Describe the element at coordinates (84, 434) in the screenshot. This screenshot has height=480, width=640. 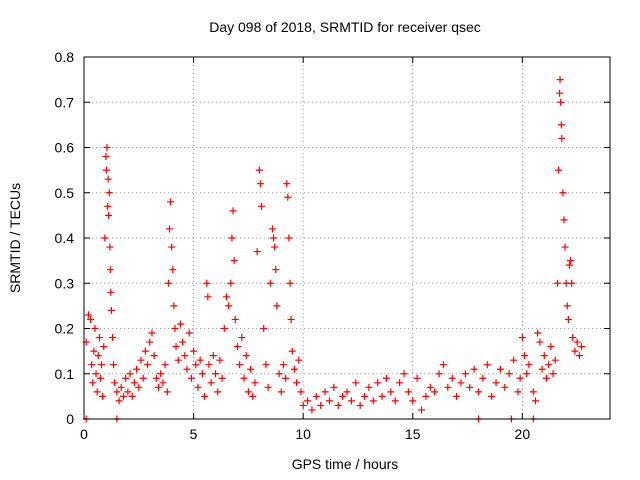
I see `x-tick-label: 0` at that location.